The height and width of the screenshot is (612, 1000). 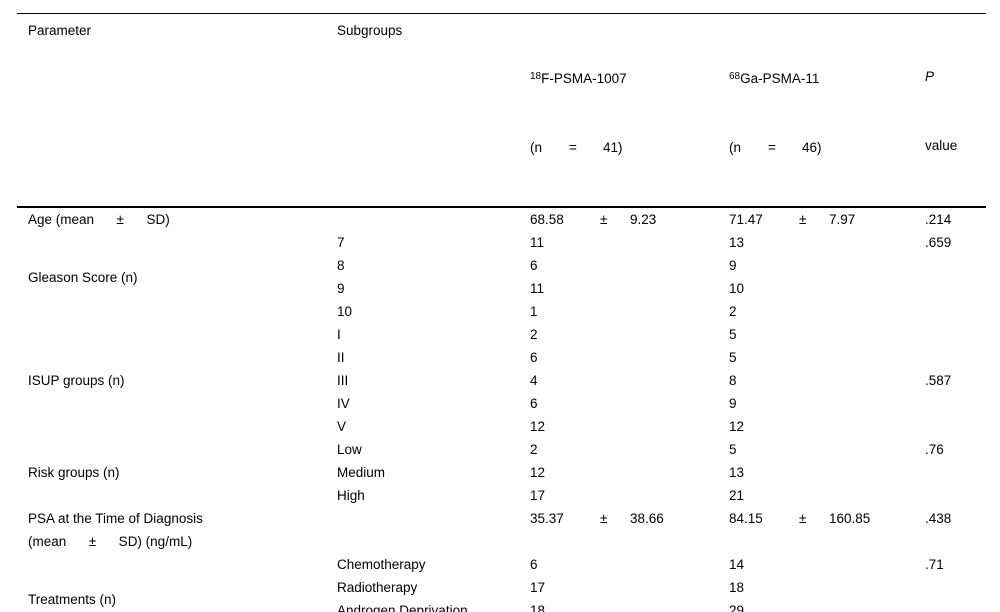 I want to click on f18-value-cell: 1, so click(x=627, y=311).